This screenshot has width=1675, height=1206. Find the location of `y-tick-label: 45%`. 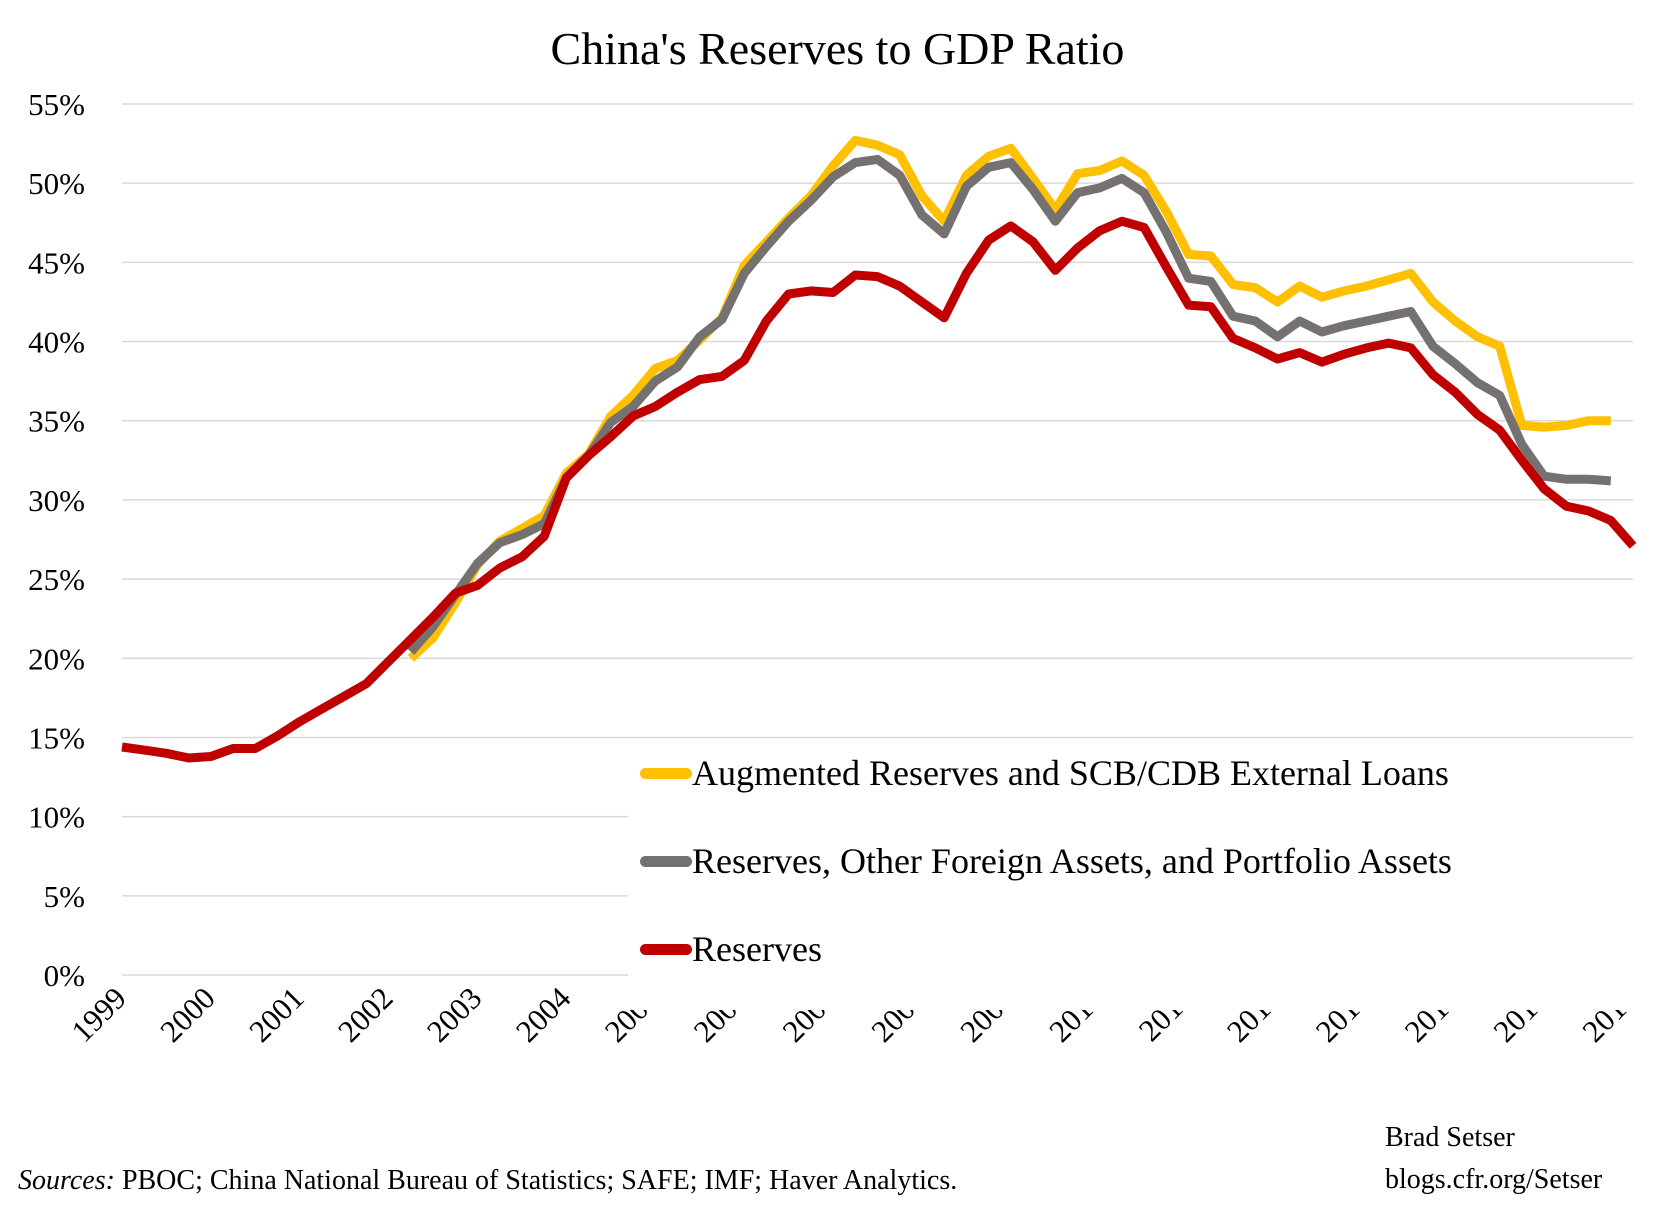

y-tick-label: 45% is located at coordinates (56, 262).